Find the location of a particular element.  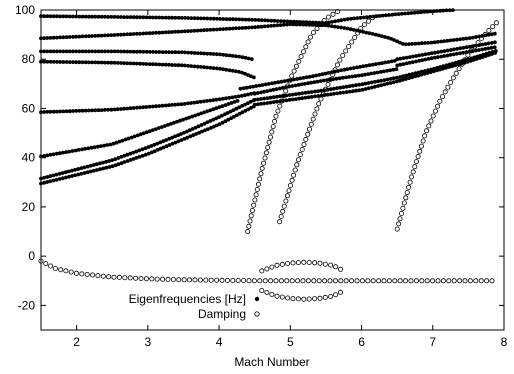

series-curve is located at coordinates (301, 295).